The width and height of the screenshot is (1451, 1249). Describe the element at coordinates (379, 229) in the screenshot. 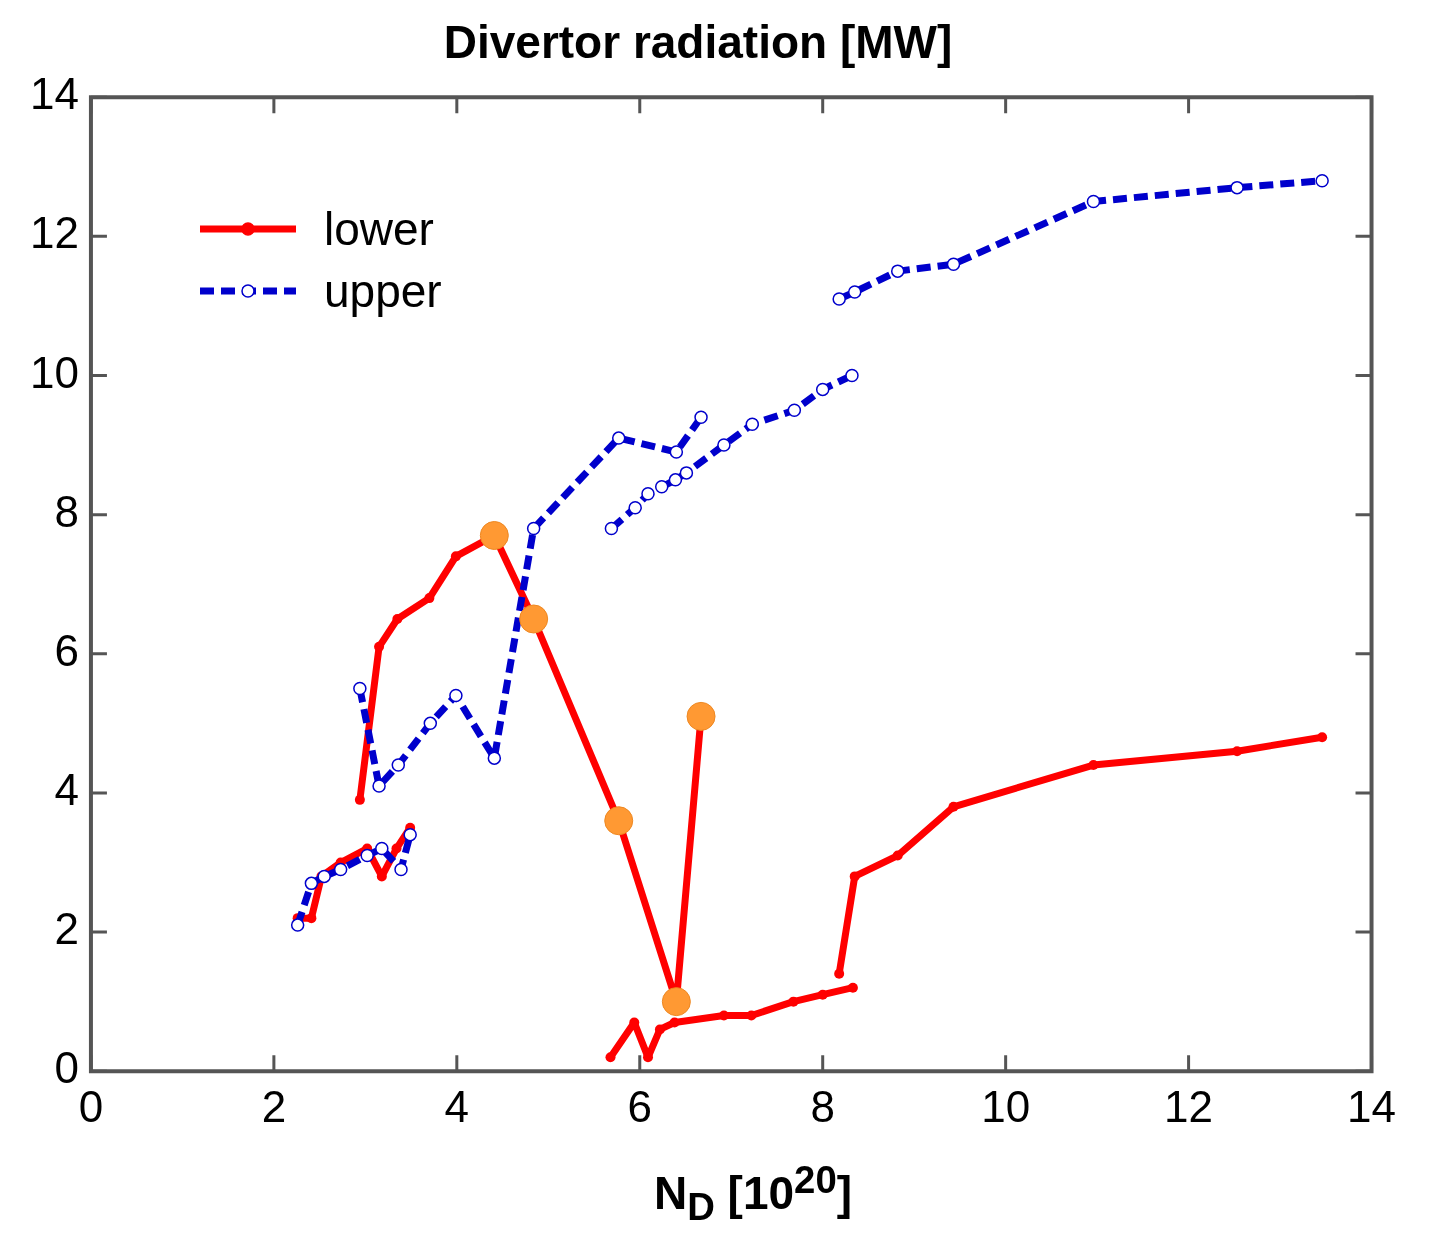

I see `legend-label: lower` at that location.